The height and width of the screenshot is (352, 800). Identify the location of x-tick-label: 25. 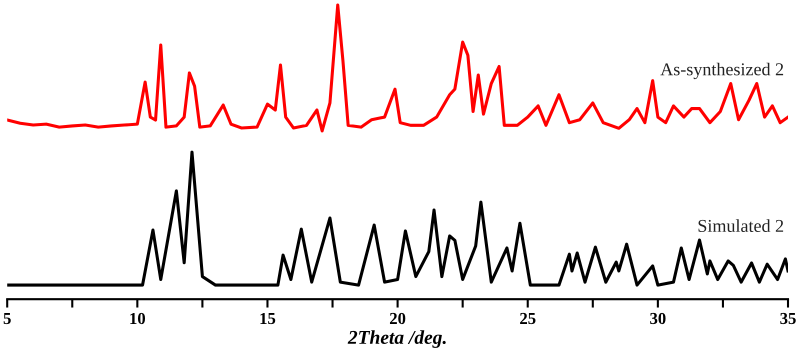
(528, 318).